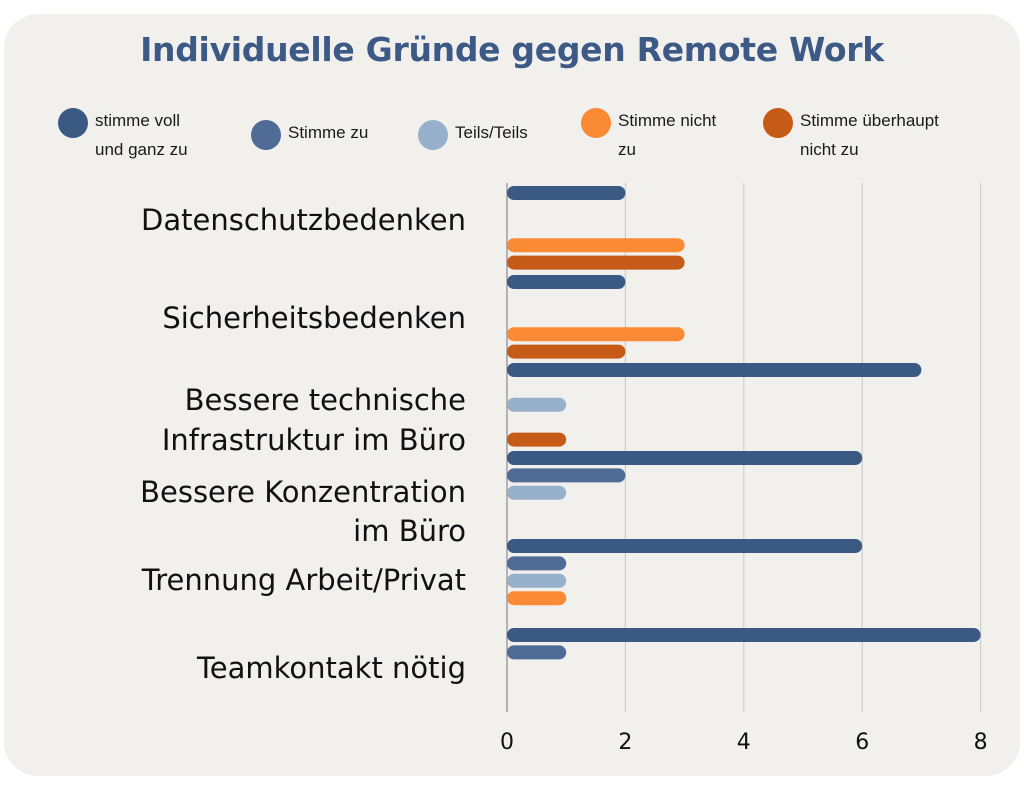 The width and height of the screenshot is (1024, 797). I want to click on x-tick-label: 8, so click(981, 742).